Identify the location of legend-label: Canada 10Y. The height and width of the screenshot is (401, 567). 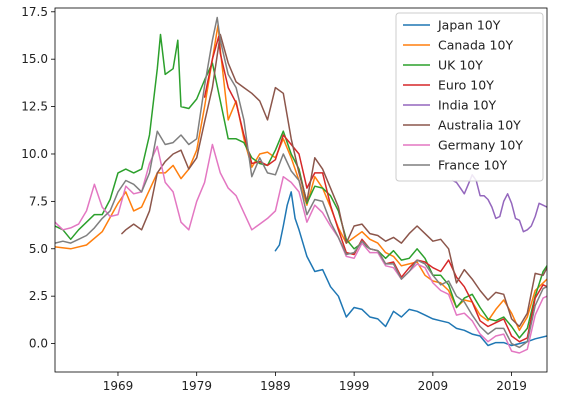
(475, 45).